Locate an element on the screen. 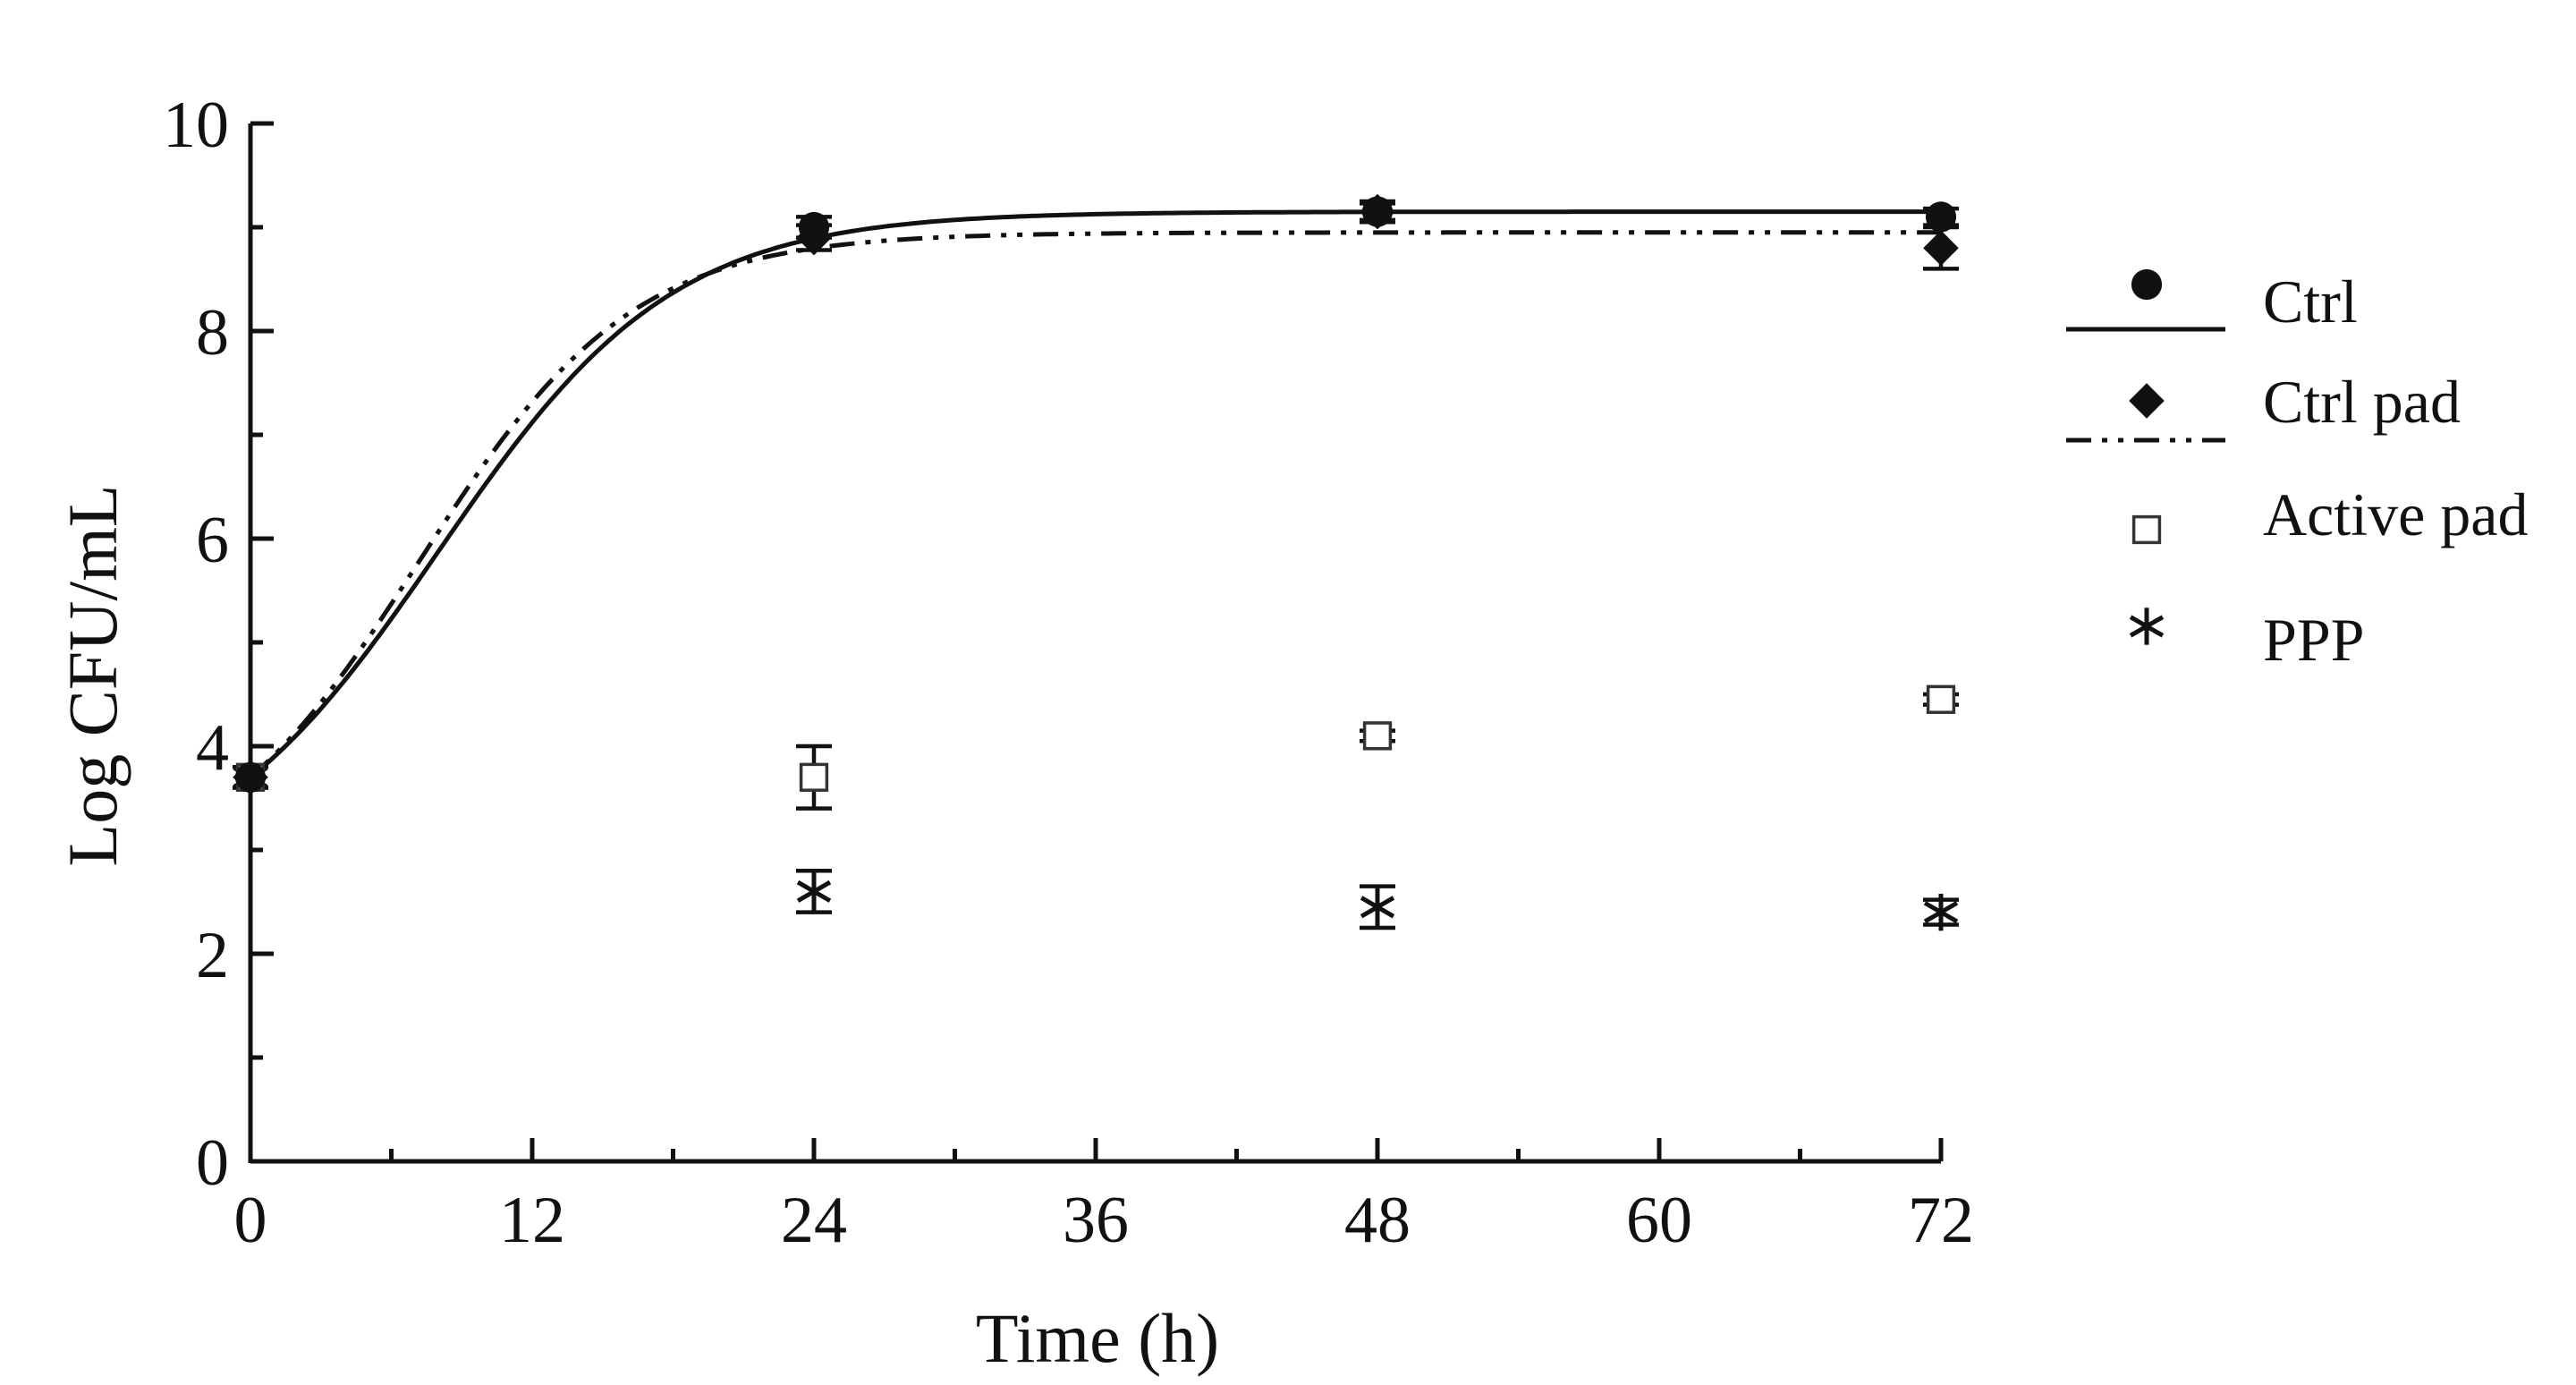 The height and width of the screenshot is (1385, 2576). legend-label-ctrl: Ctrl is located at coordinates (2310, 302).